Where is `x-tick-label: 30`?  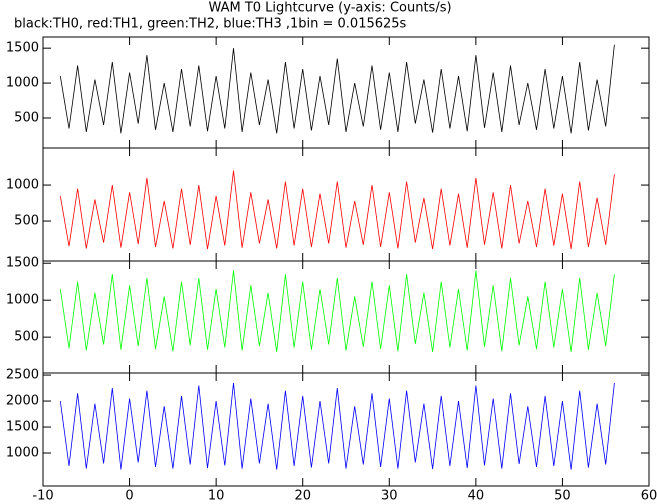
x-tick-label: 30 is located at coordinates (389, 496).